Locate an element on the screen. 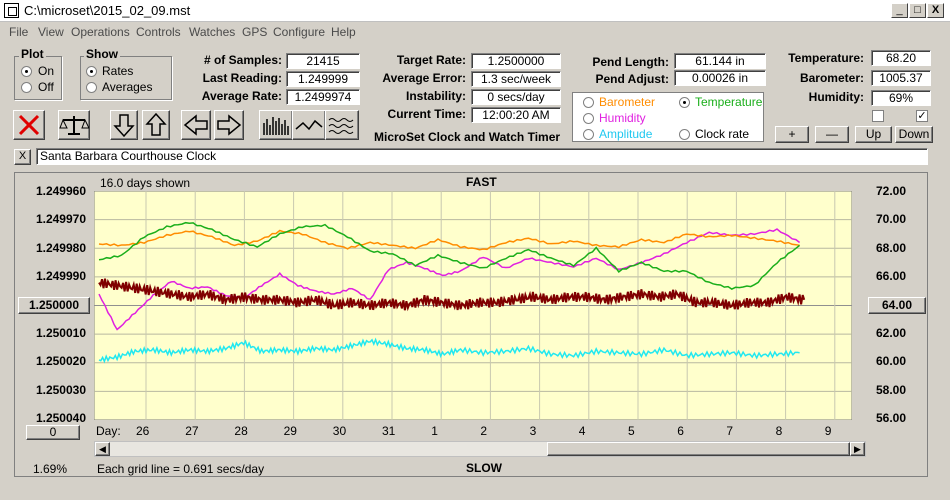 This screenshot has height=500, width=950. zero-button: 0 is located at coordinates (53, 432).